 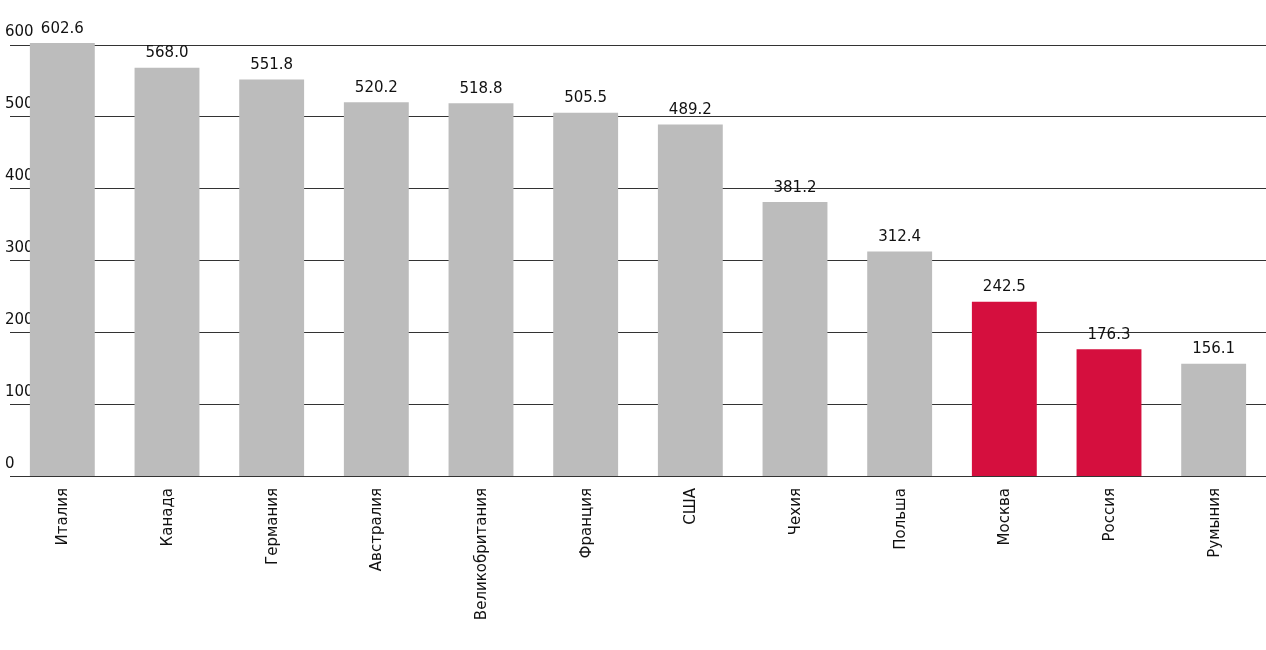 What do you see at coordinates (795, 512) in the screenshot?
I see `x-tick-label: Чехия` at bounding box center [795, 512].